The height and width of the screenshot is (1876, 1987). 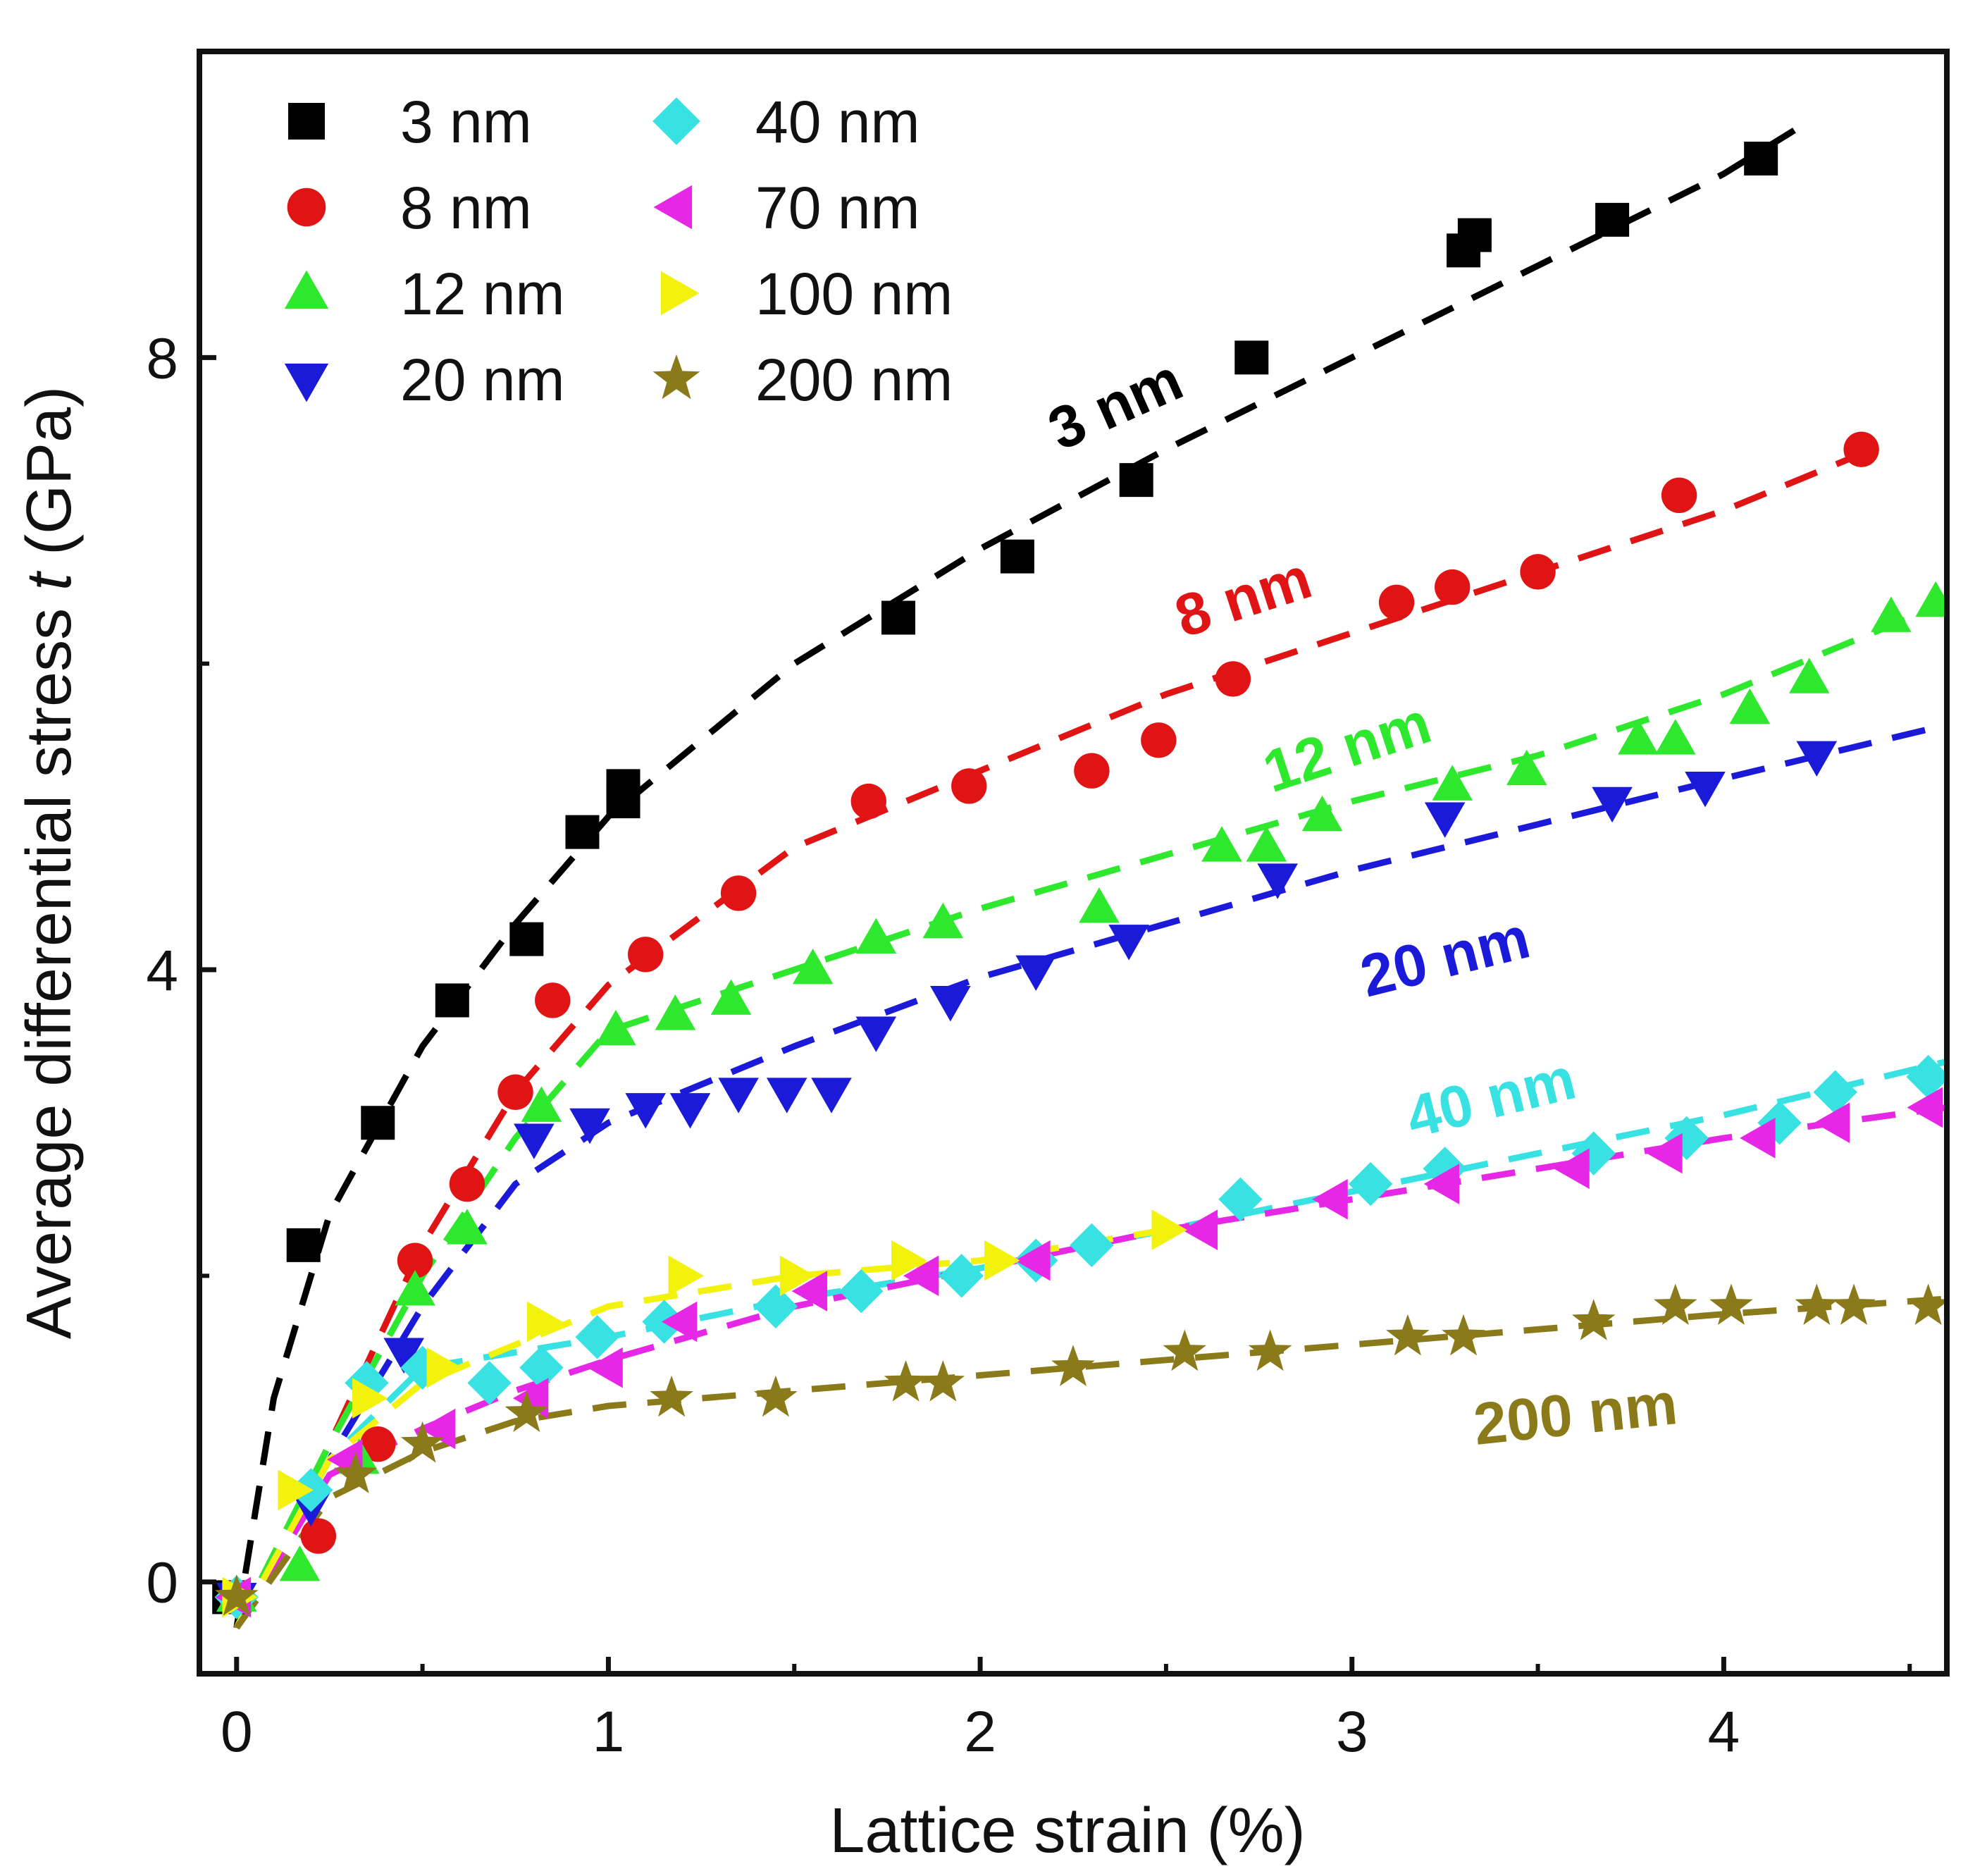 What do you see at coordinates (424, 294) in the screenshot?
I see `legend-item-12-nm: 12 nm` at bounding box center [424, 294].